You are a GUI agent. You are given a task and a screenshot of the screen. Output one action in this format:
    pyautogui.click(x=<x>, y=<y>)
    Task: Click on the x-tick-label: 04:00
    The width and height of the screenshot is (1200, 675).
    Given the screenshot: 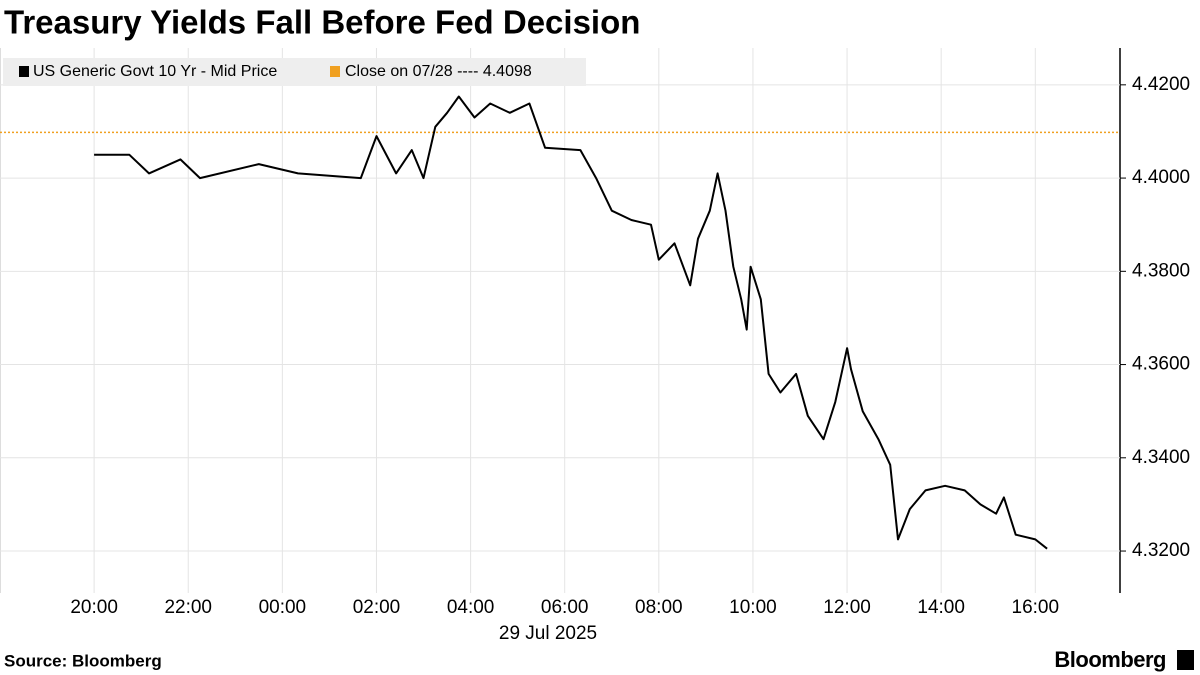 What is the action you would take?
    pyautogui.click(x=471, y=607)
    